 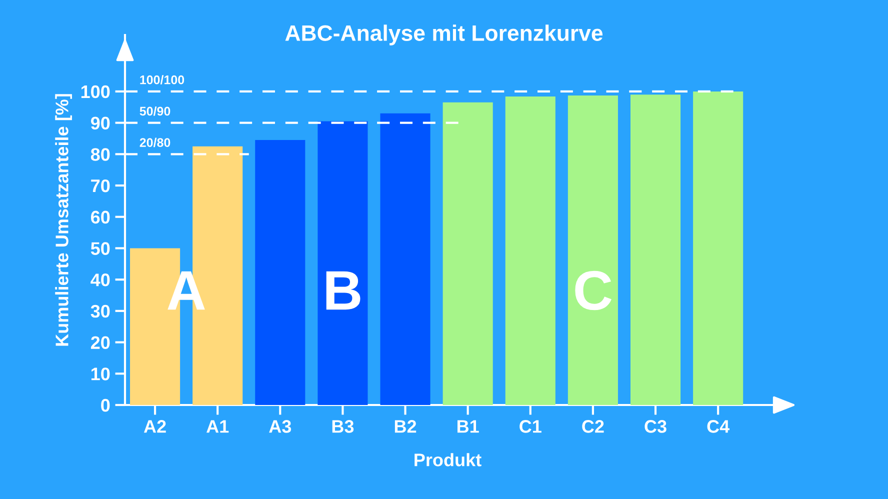 What do you see at coordinates (155, 143) in the screenshot?
I see `ref-line-label: 20/80` at bounding box center [155, 143].